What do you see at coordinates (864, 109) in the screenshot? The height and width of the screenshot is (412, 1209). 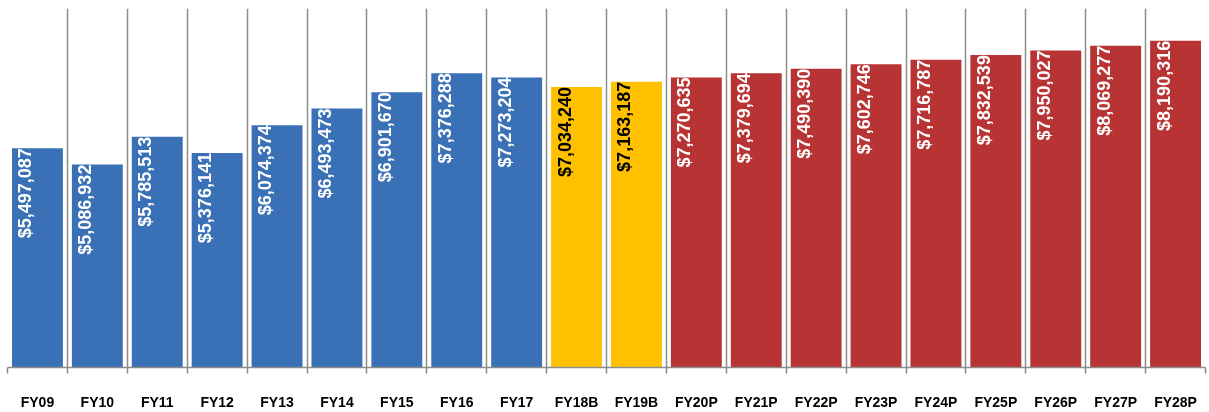 I see `data-label: $7,602,746` at bounding box center [864, 109].